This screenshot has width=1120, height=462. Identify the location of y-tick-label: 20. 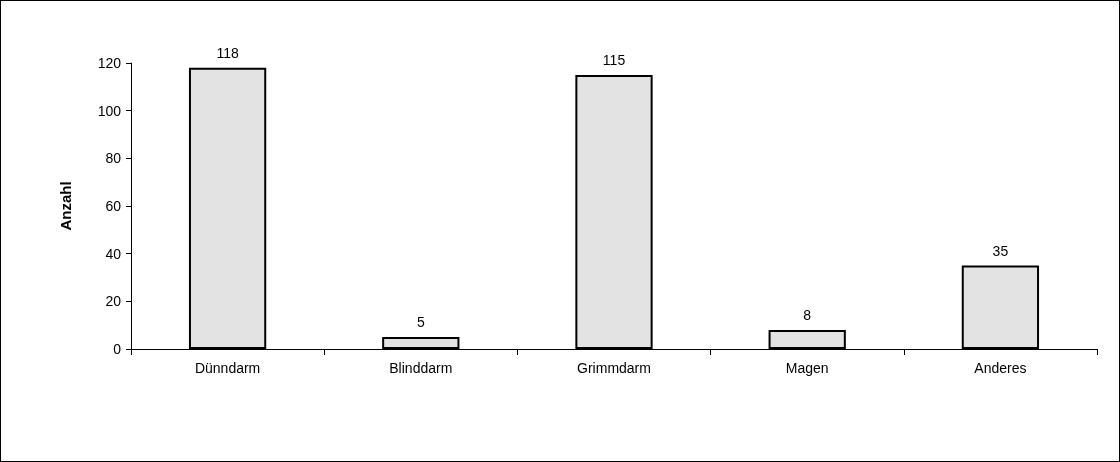
(113, 301).